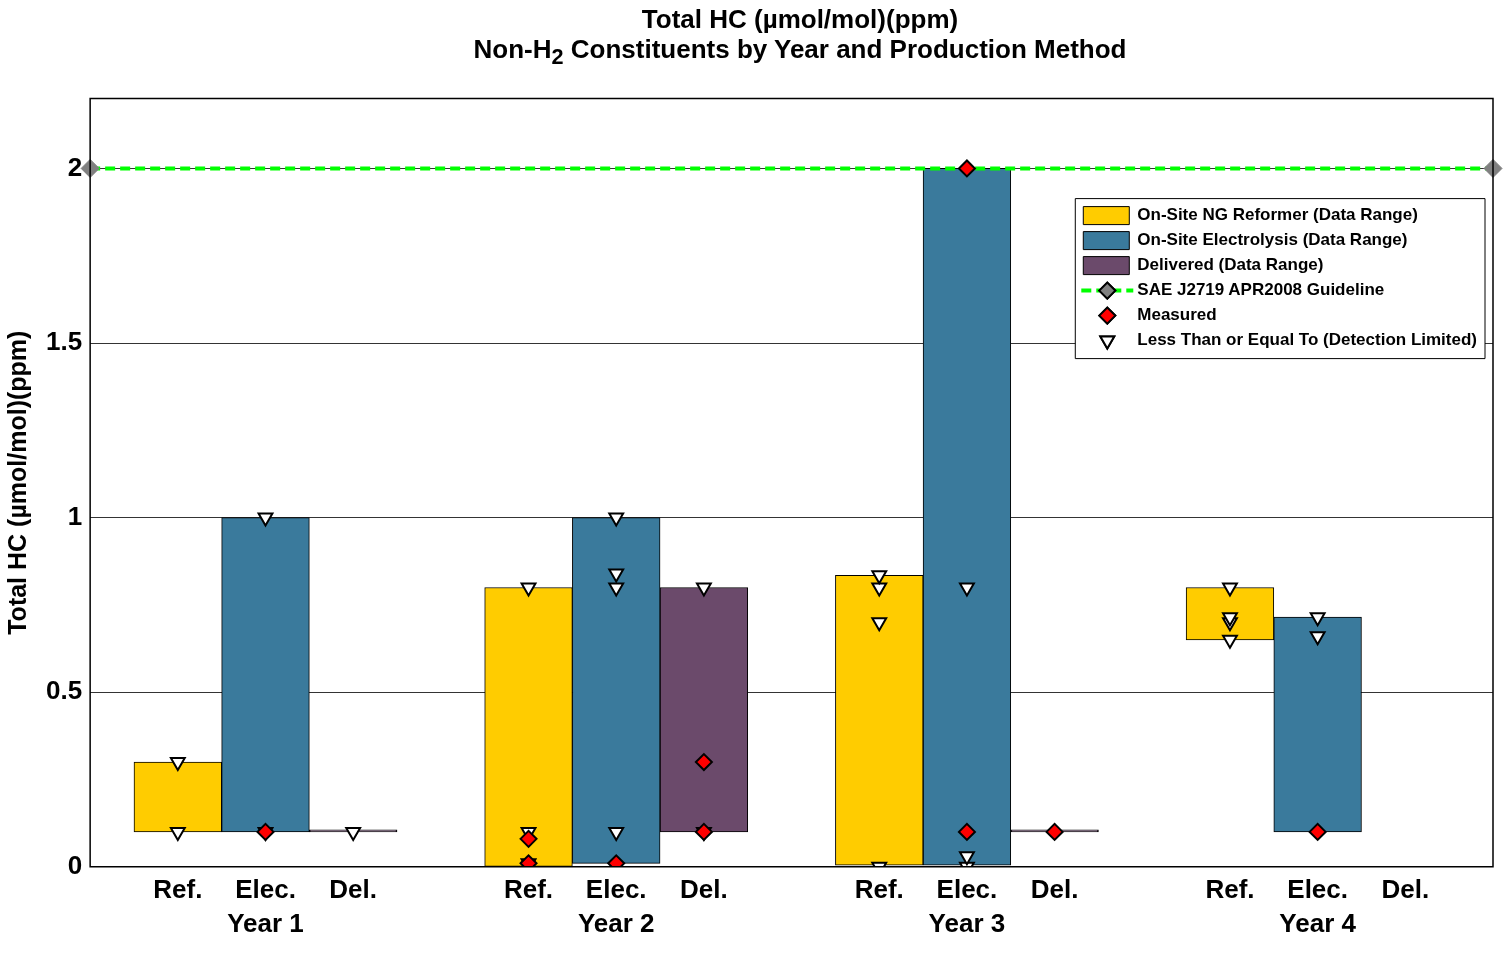  I want to click on text: Year 1, so click(265, 922).